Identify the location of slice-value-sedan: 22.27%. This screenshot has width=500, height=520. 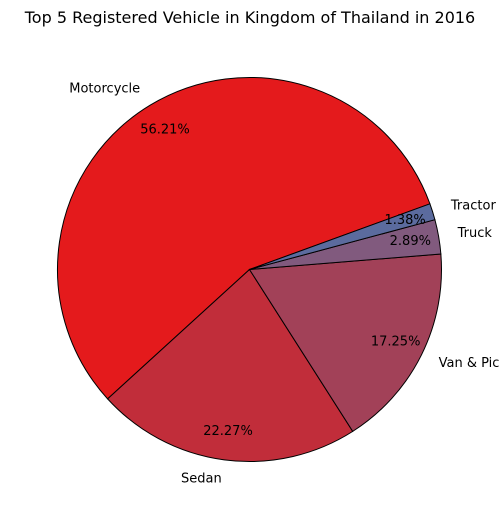
(228, 431).